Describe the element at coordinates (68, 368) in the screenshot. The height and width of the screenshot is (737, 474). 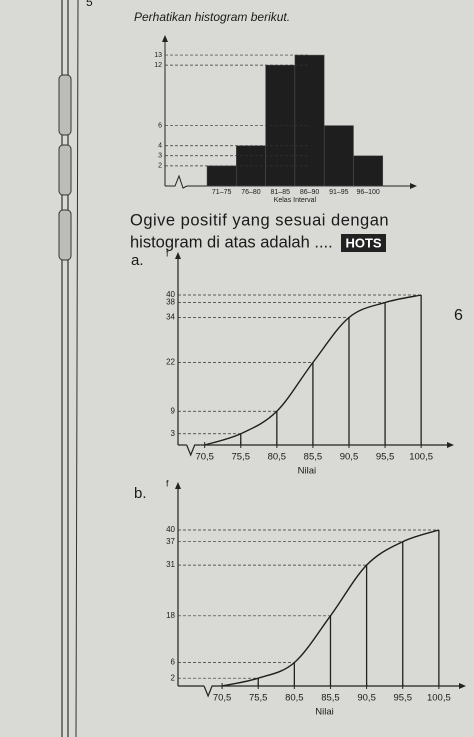
I see `binding` at that location.